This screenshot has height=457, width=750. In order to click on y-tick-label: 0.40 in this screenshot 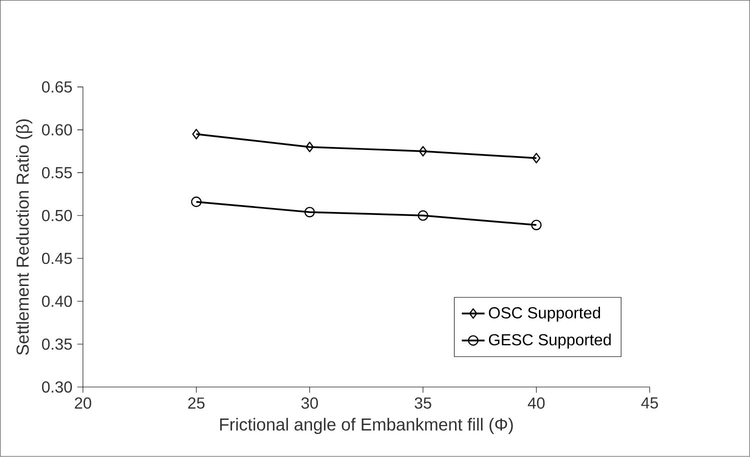, I will do `click(57, 302)`.